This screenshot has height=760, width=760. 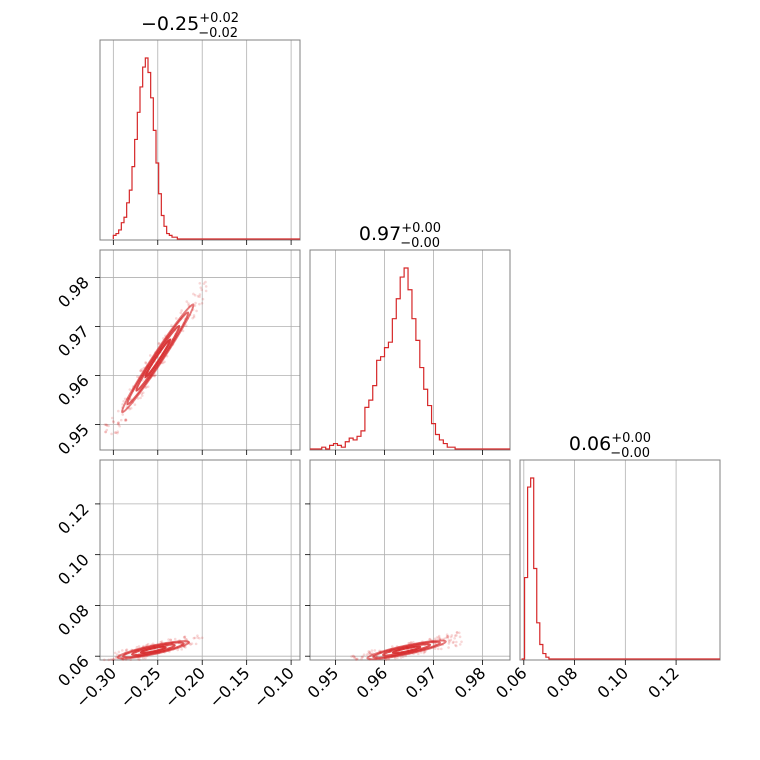 What do you see at coordinates (274, 687) in the screenshot?
I see `x-tick-label: −0.10` at bounding box center [274, 687].